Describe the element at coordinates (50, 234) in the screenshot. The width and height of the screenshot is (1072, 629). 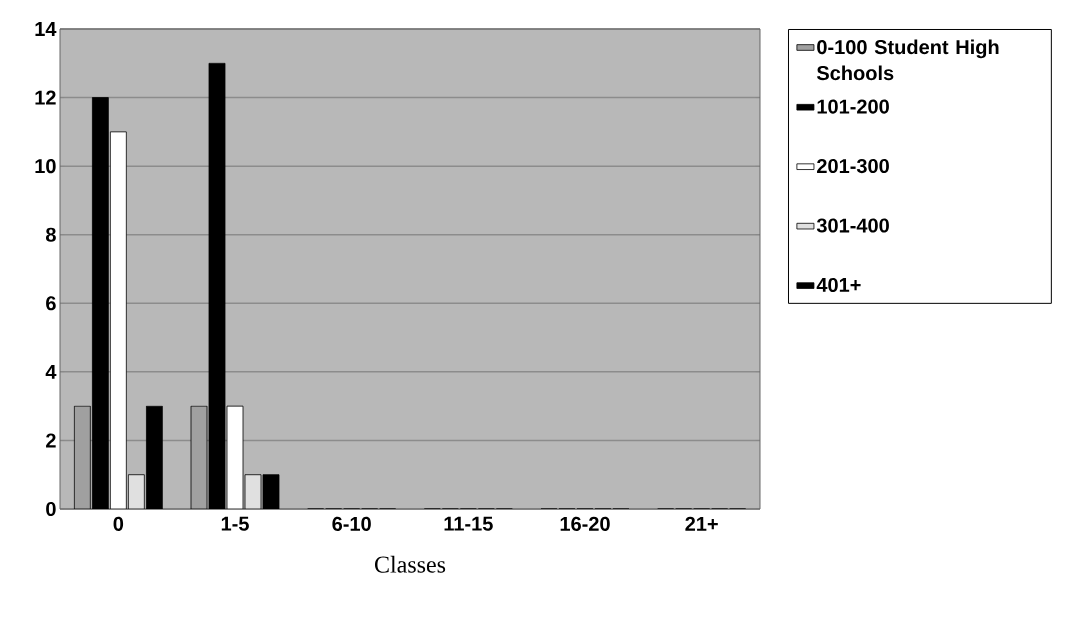
I see `y-tick-label: 8` at that location.